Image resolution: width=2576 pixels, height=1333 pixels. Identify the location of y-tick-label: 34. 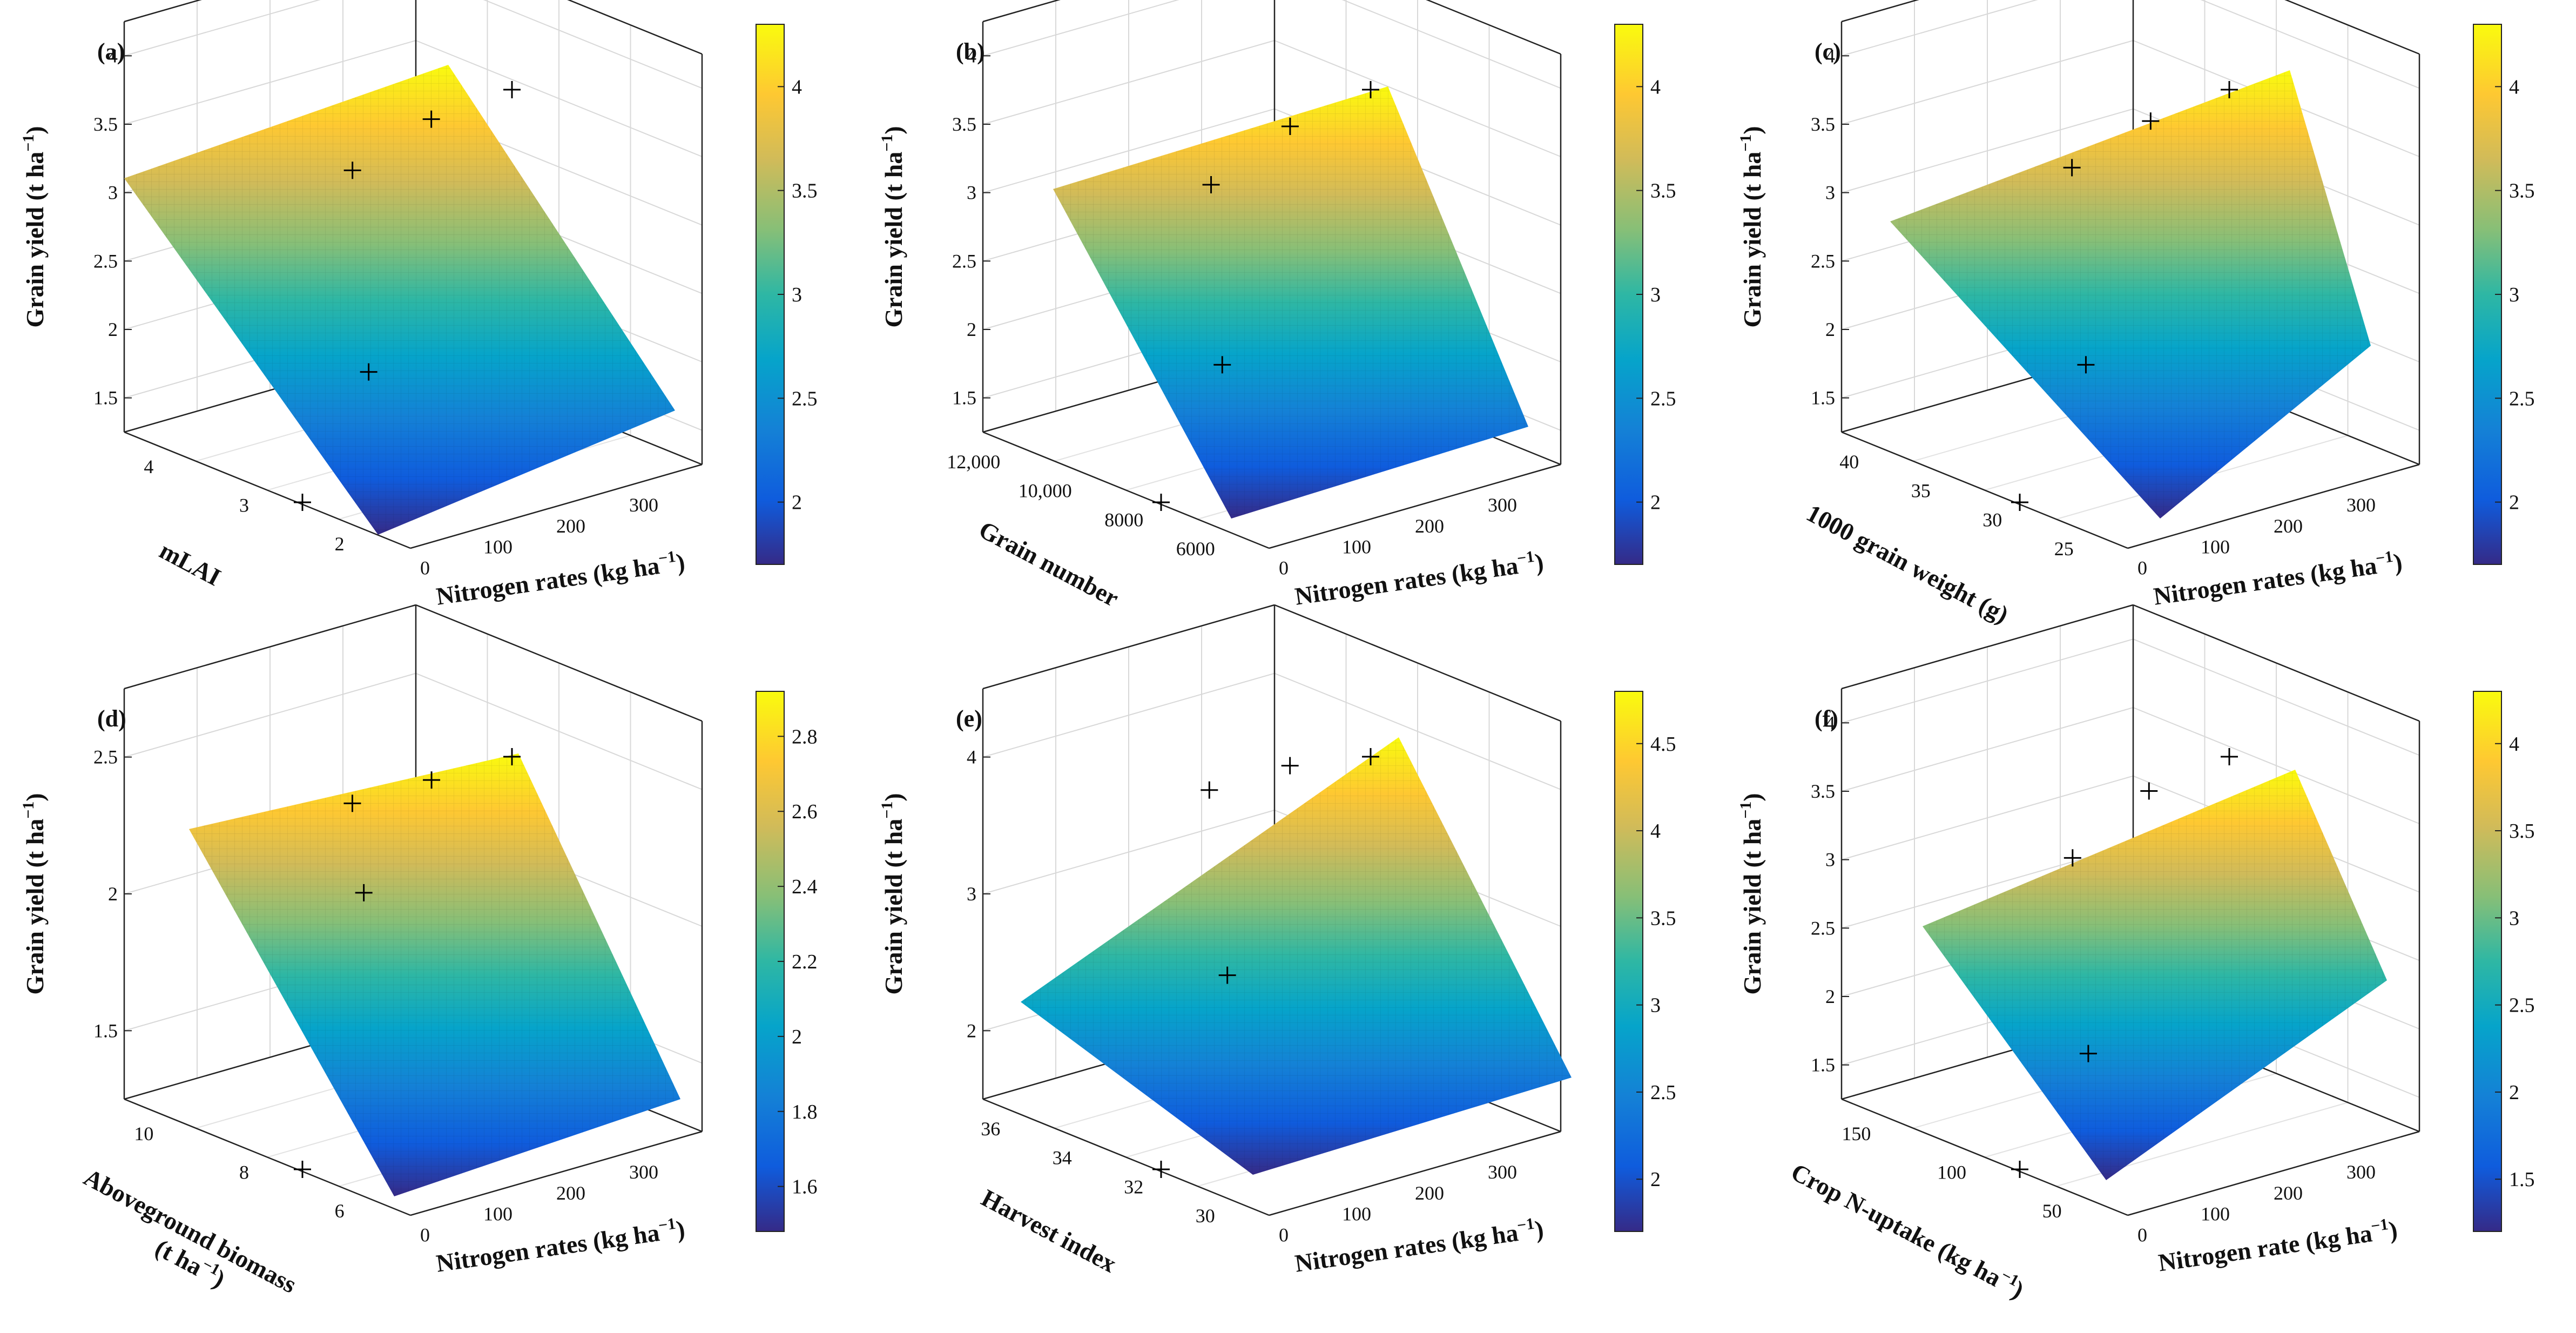
(1062, 1158).